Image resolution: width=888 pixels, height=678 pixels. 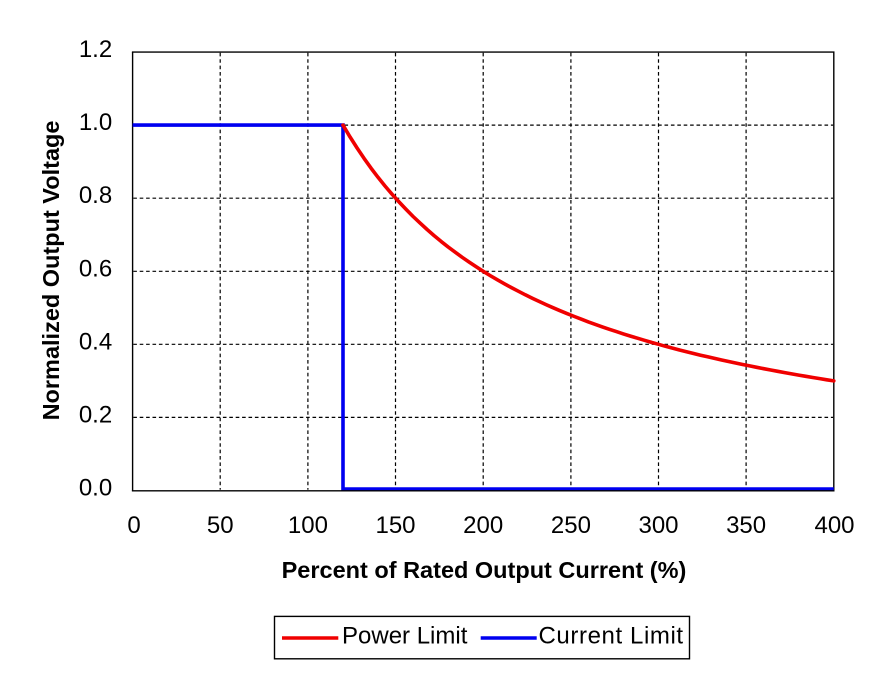 What do you see at coordinates (308, 525) in the screenshot?
I see `svg-text: 100` at bounding box center [308, 525].